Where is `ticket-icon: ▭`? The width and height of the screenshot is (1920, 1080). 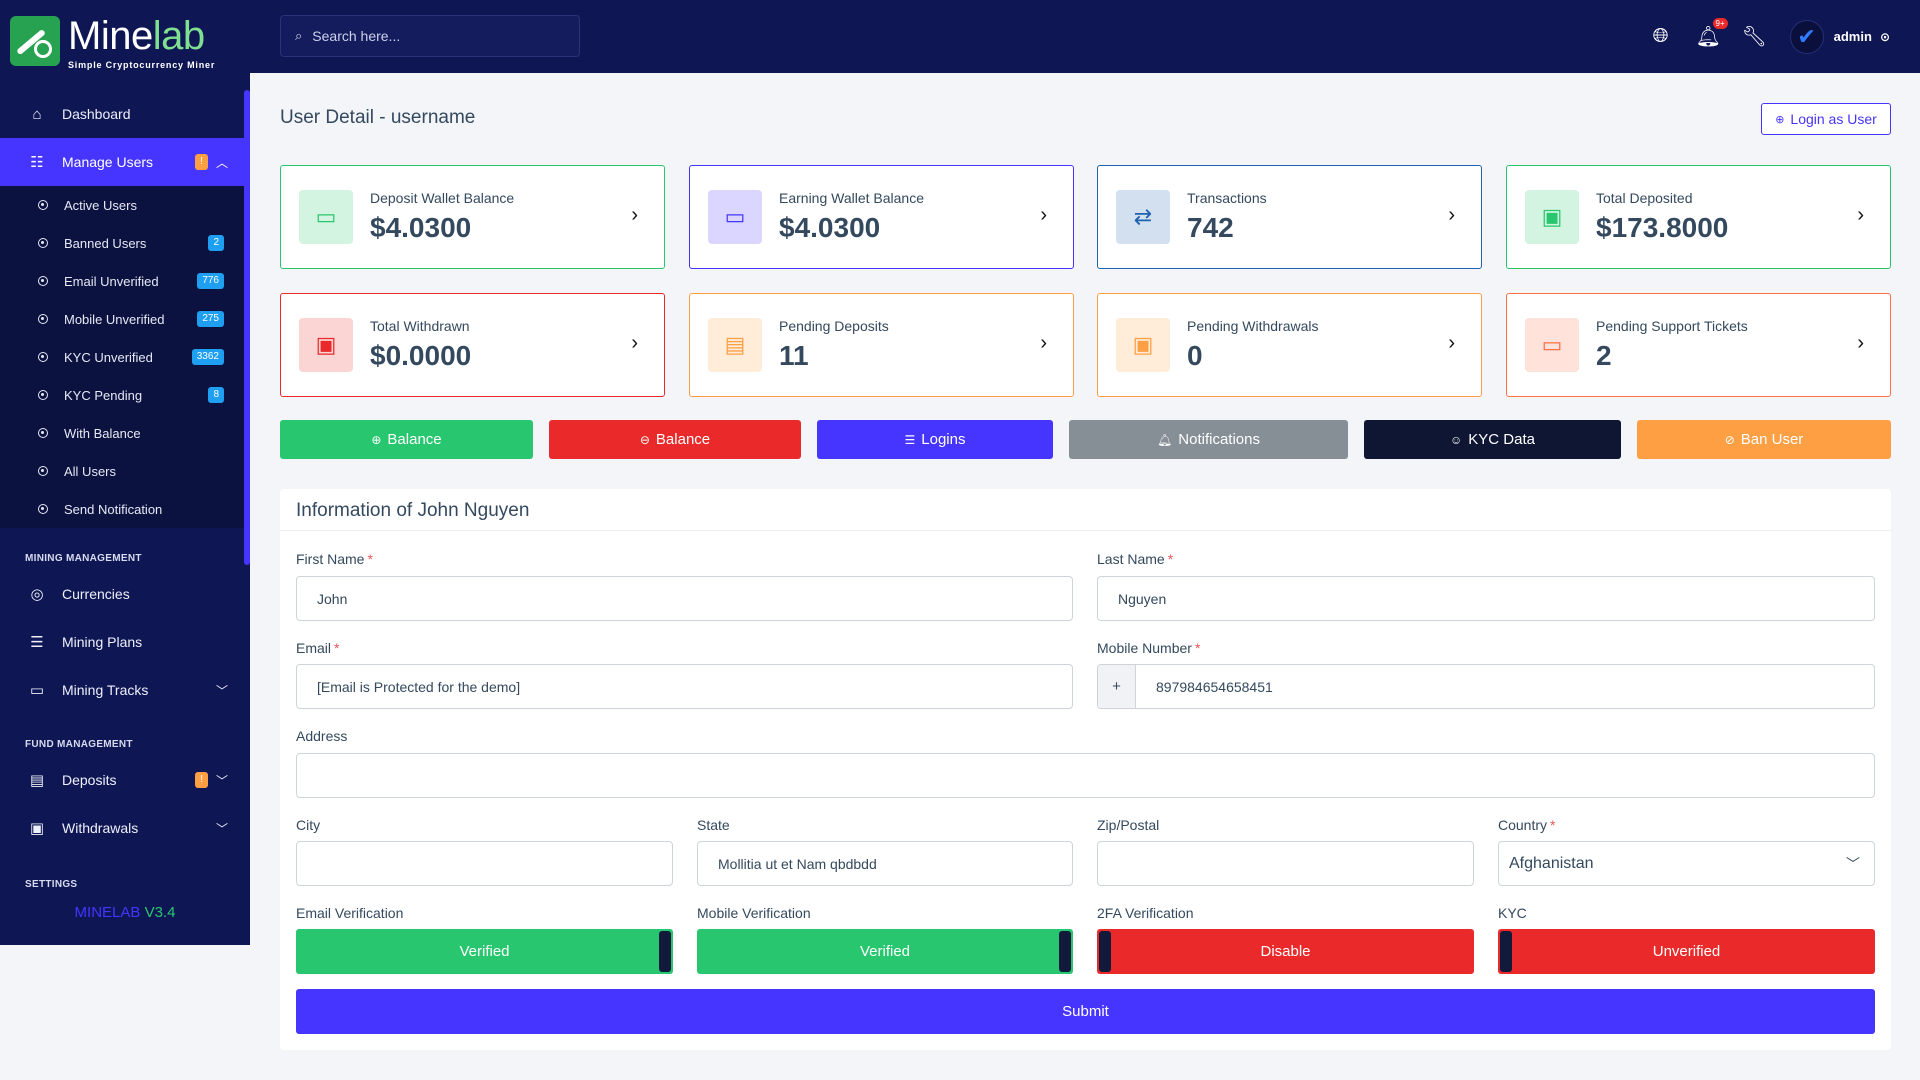 ticket-icon: ▭ is located at coordinates (1552, 345).